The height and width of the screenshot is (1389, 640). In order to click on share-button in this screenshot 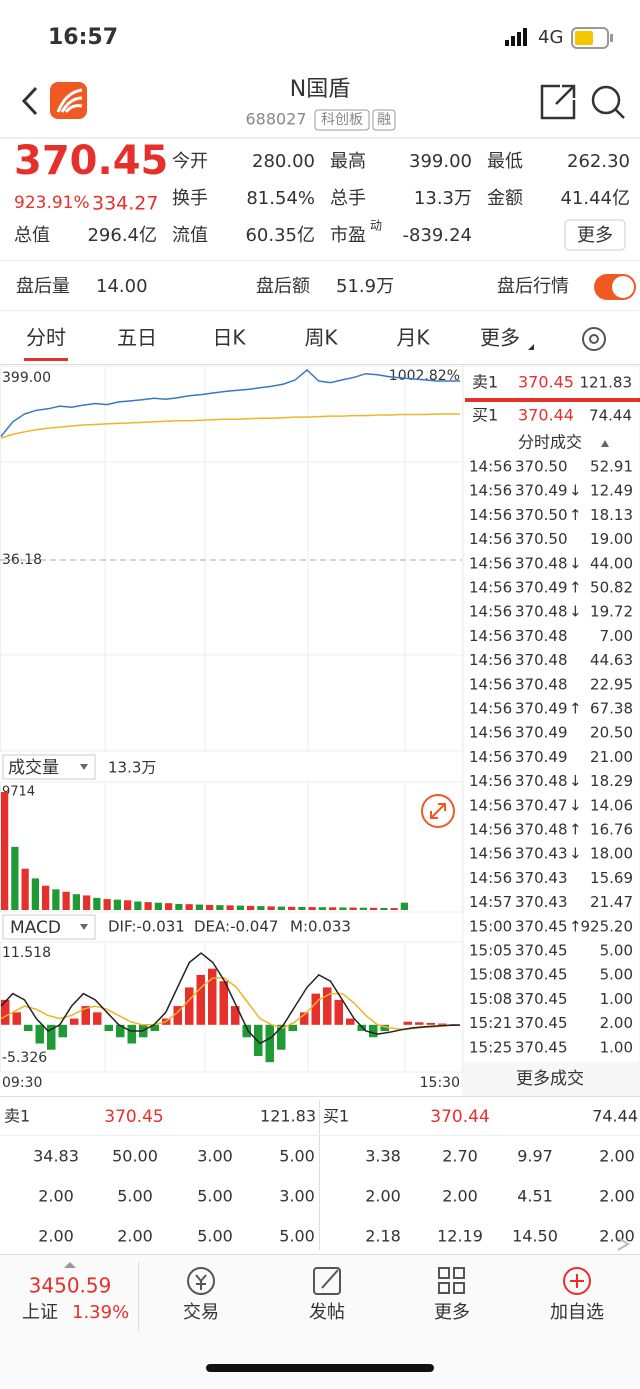, I will do `click(558, 102)`.